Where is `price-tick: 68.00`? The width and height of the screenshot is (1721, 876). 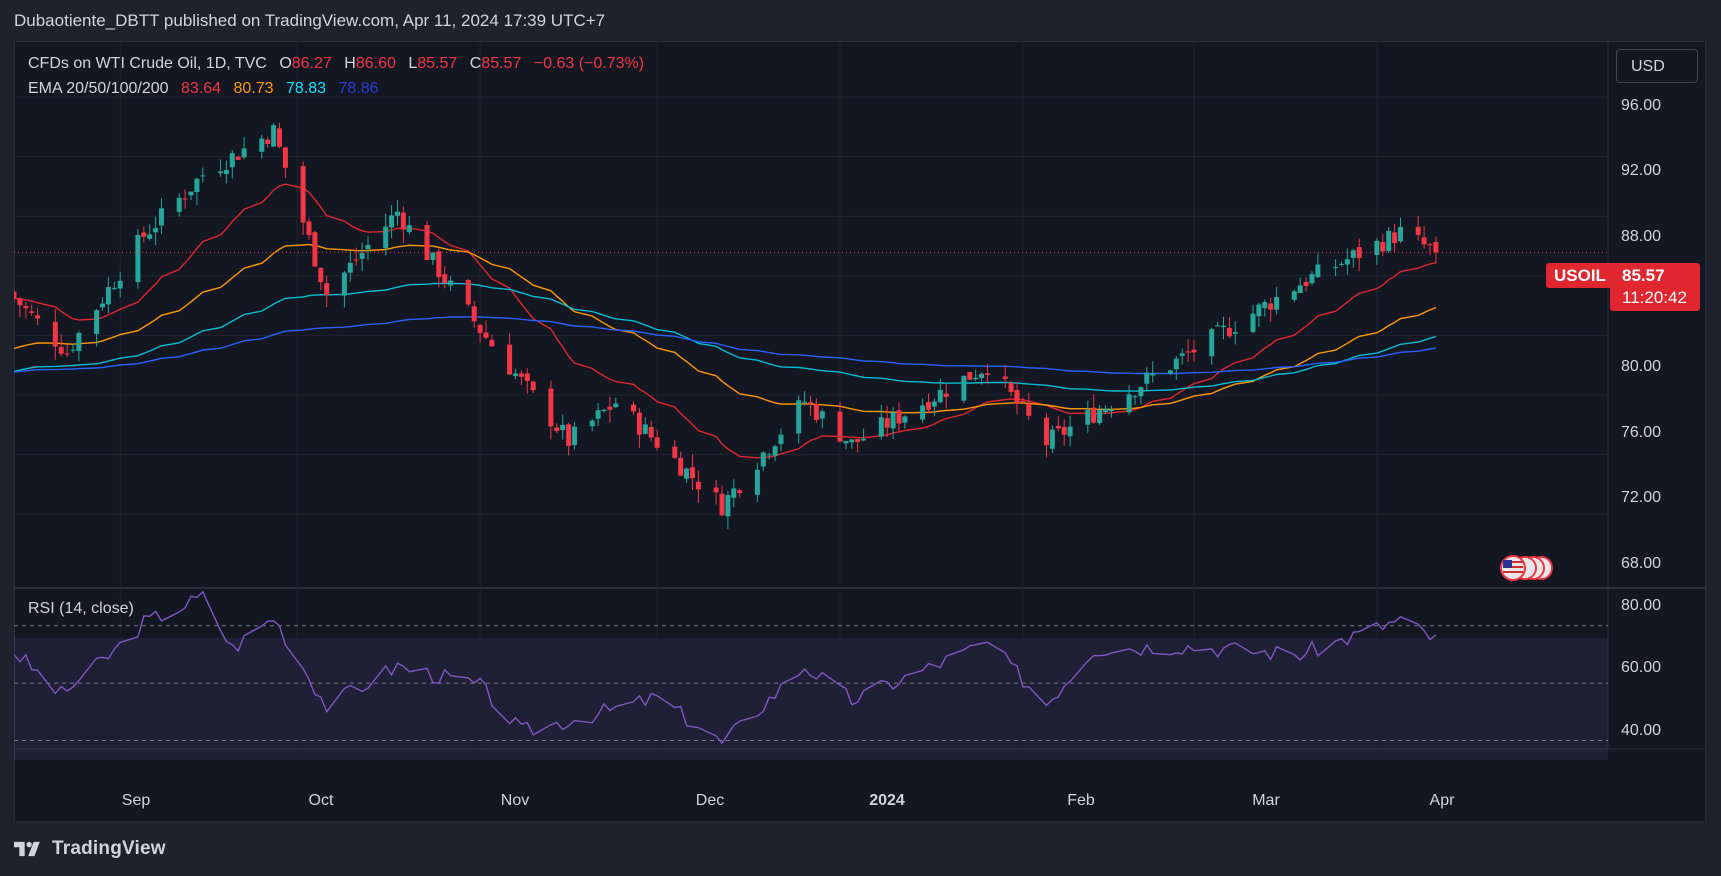
price-tick: 68.00 is located at coordinates (1641, 563).